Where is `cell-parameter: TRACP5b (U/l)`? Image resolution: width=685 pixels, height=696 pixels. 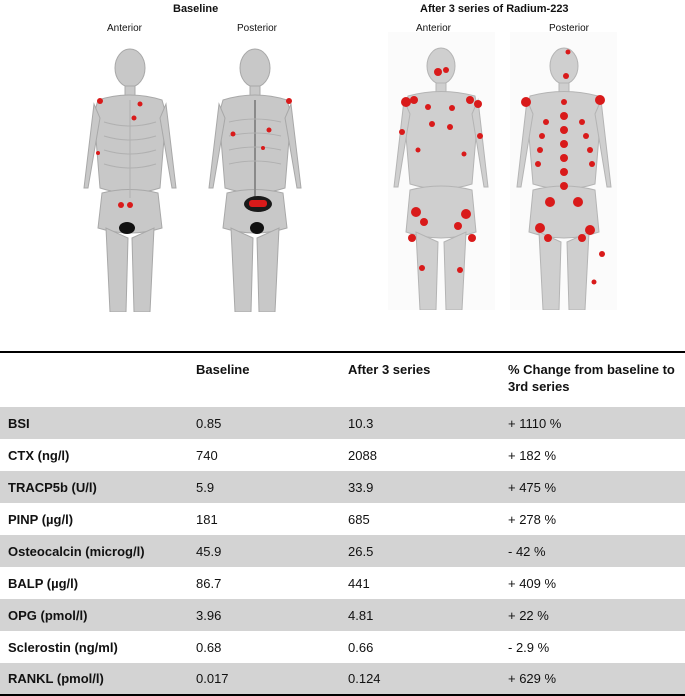
cell-parameter: TRACP5b (U/l) is located at coordinates (52, 487).